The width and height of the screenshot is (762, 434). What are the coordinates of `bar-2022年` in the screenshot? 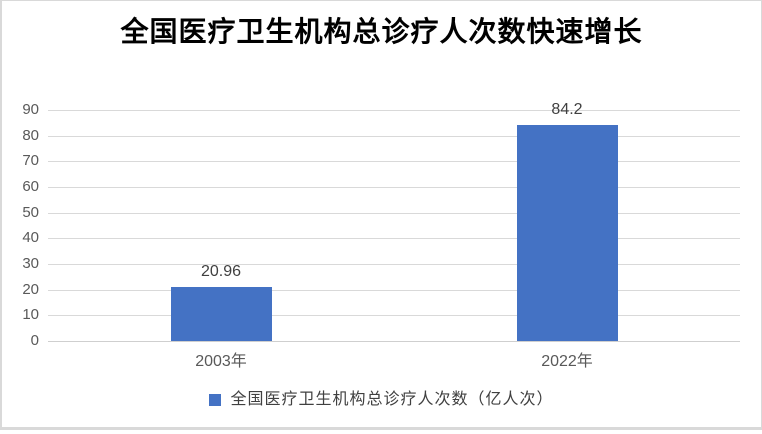 It's located at (567, 233).